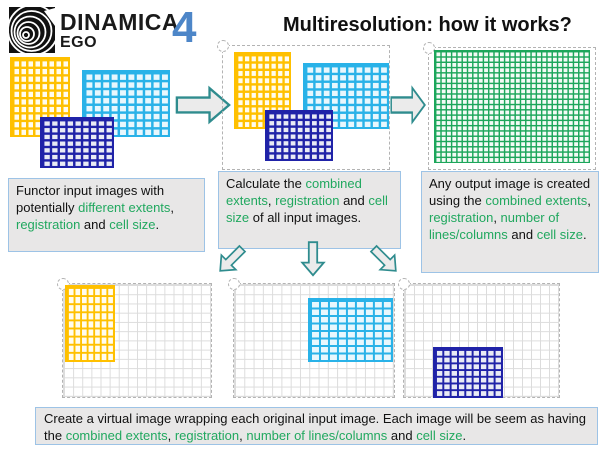 The image size is (600, 450). I want to click on wrapped-grid-cyan, so click(350, 330).